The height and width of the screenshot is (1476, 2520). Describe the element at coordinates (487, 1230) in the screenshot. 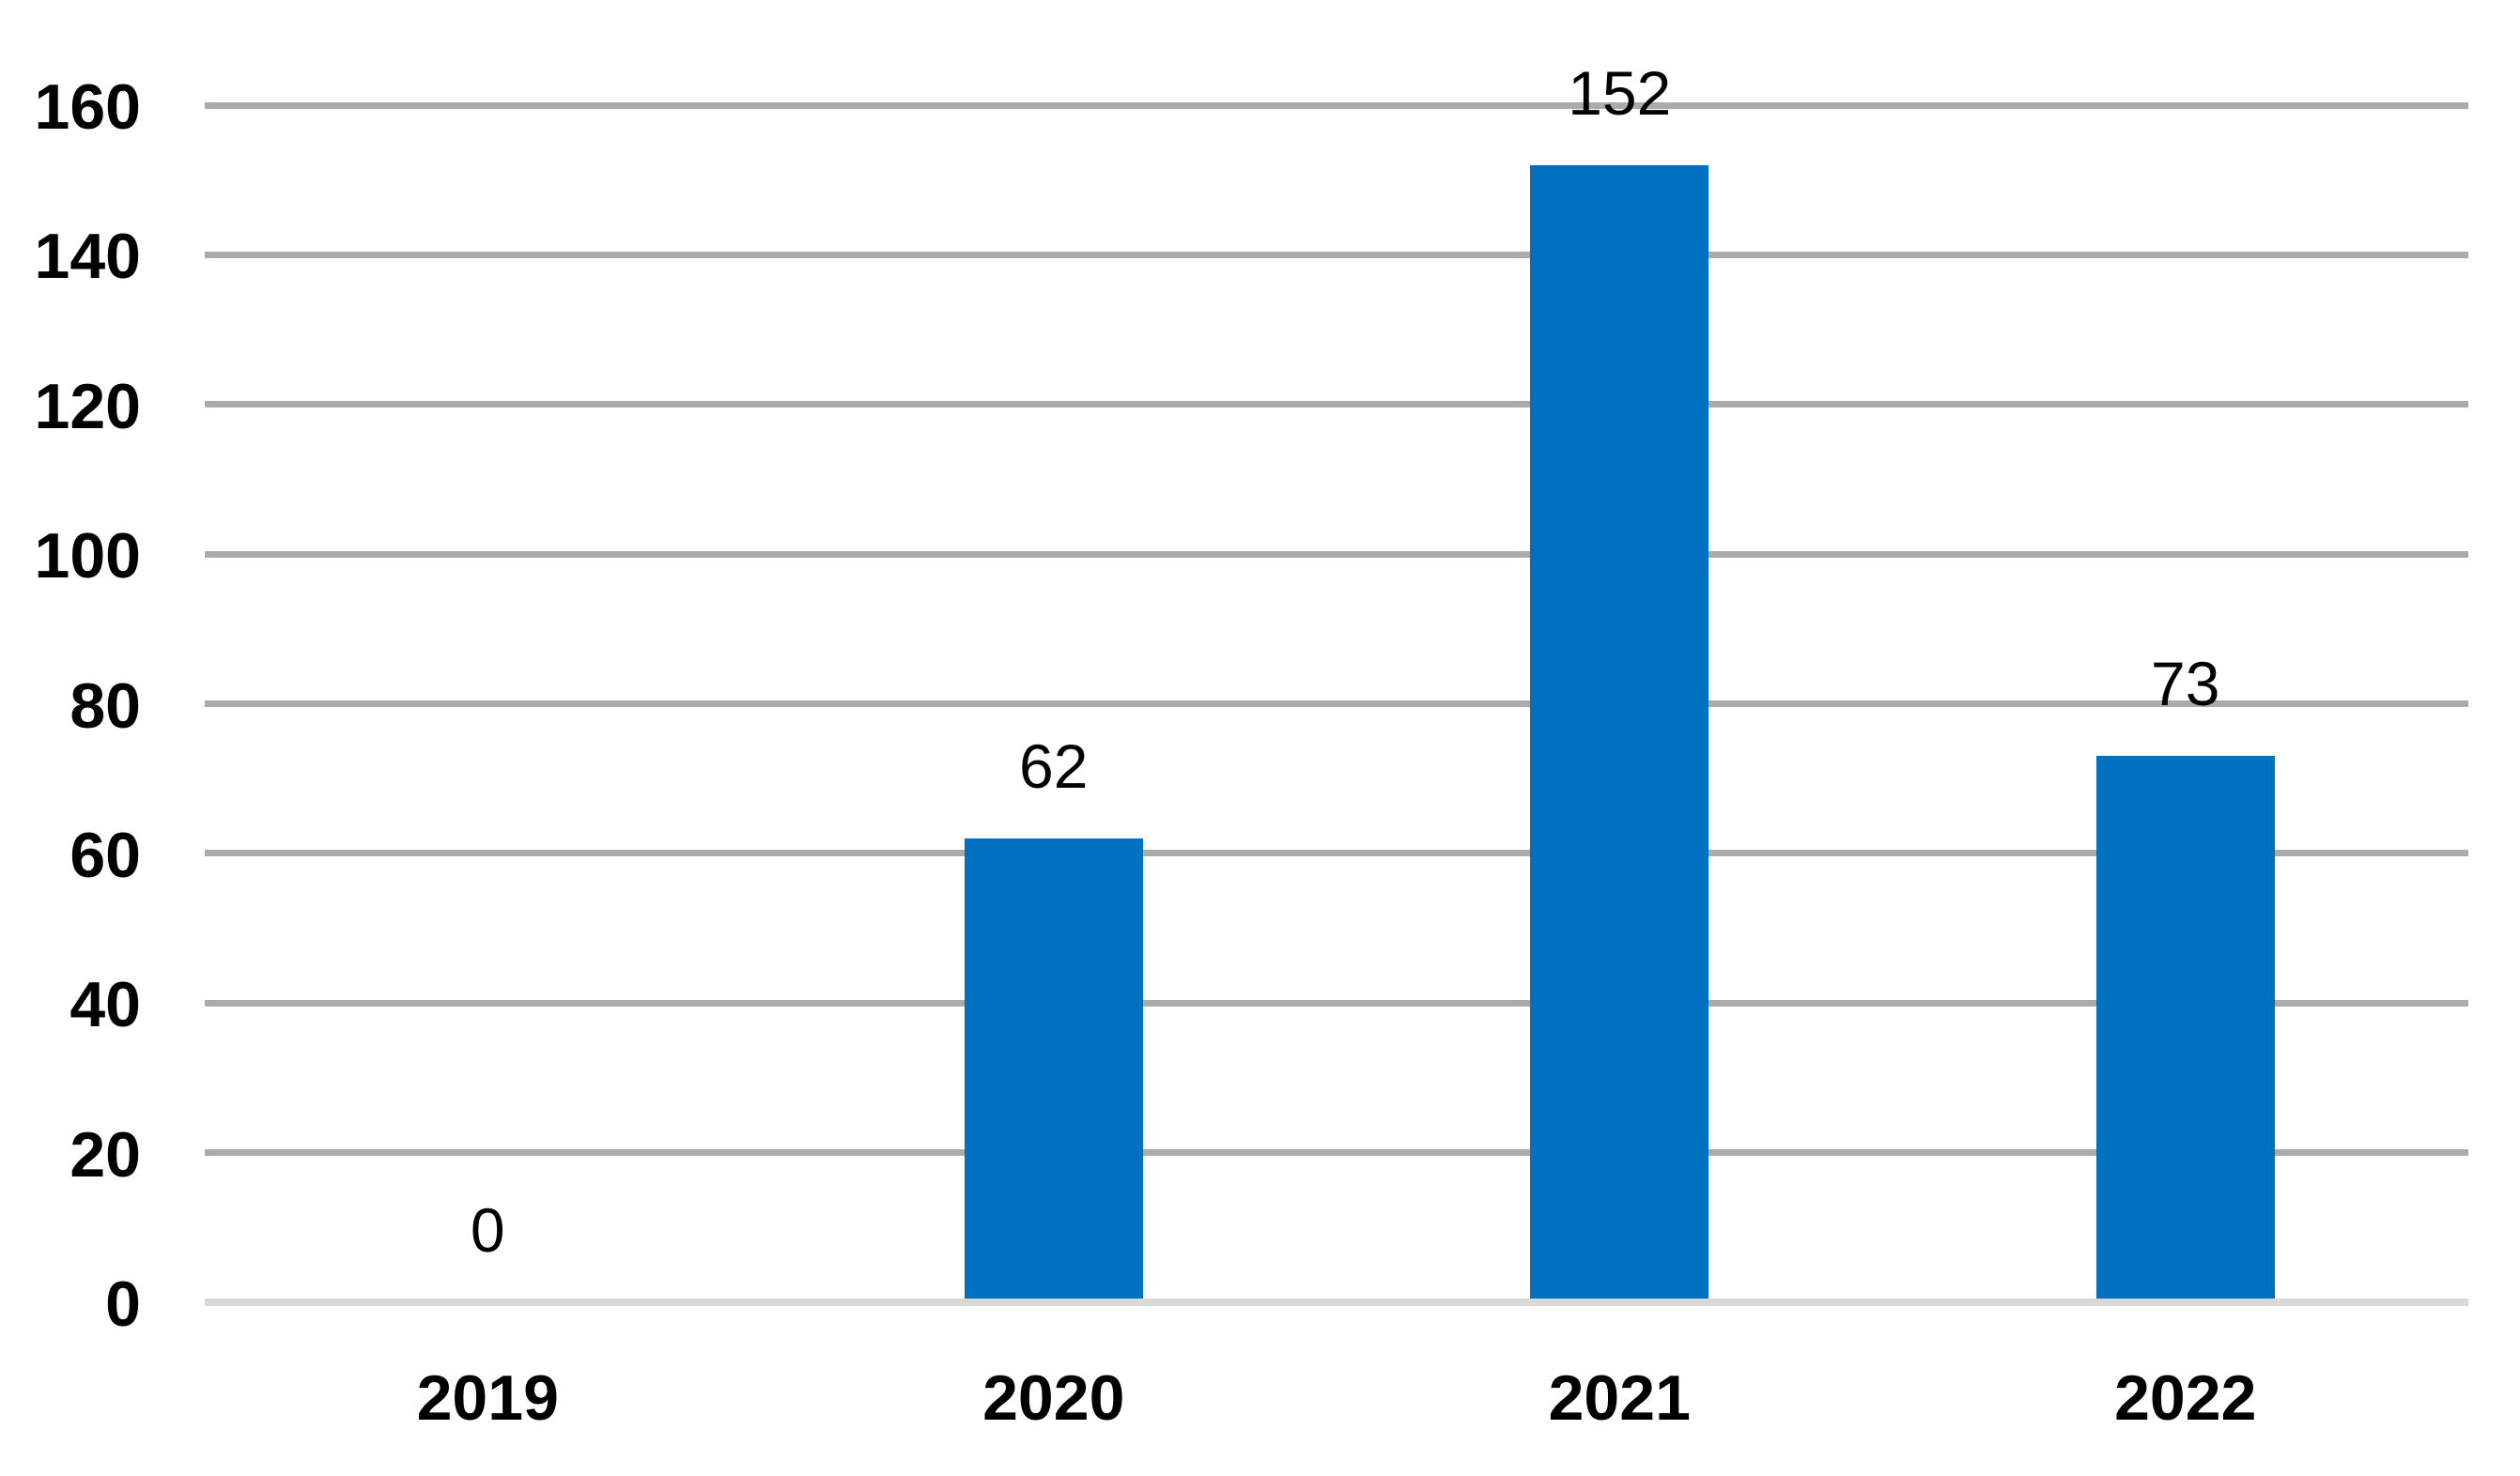

I see `bar-value-label: 0` at that location.